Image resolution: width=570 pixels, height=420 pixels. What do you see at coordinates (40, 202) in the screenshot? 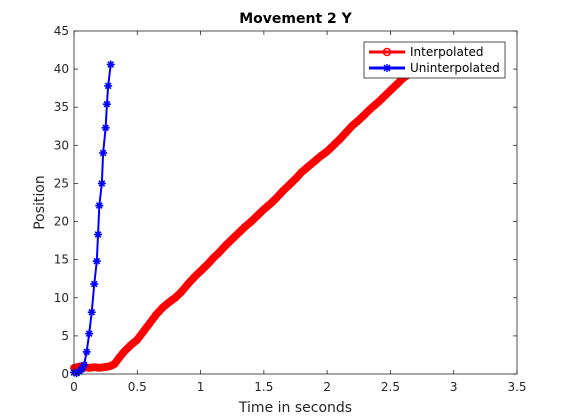
I see `y-axis-label: Position` at bounding box center [40, 202].